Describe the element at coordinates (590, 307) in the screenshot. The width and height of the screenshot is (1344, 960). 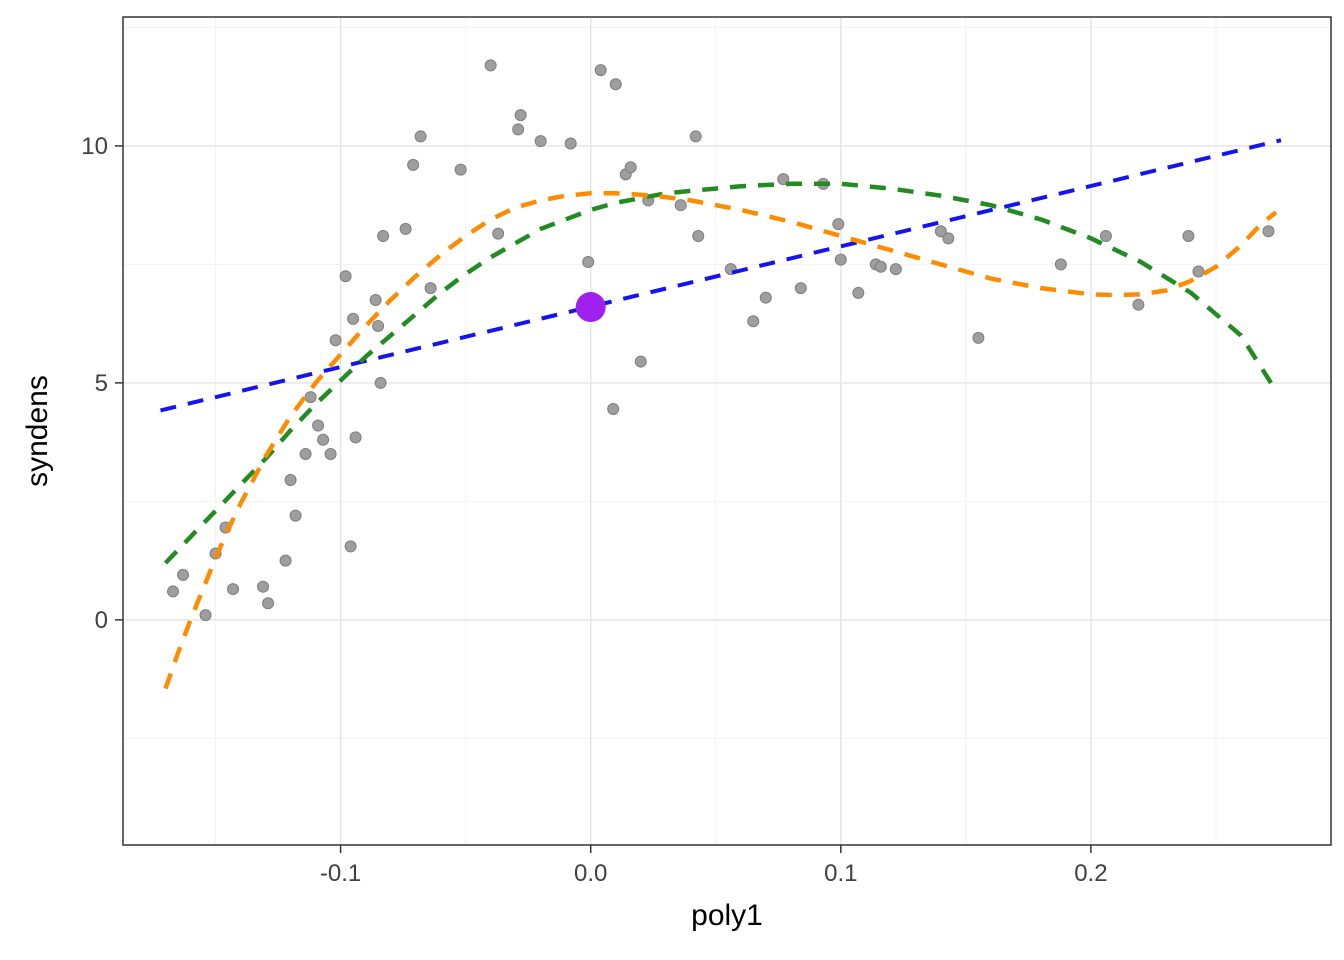
I see `highlight-point` at that location.